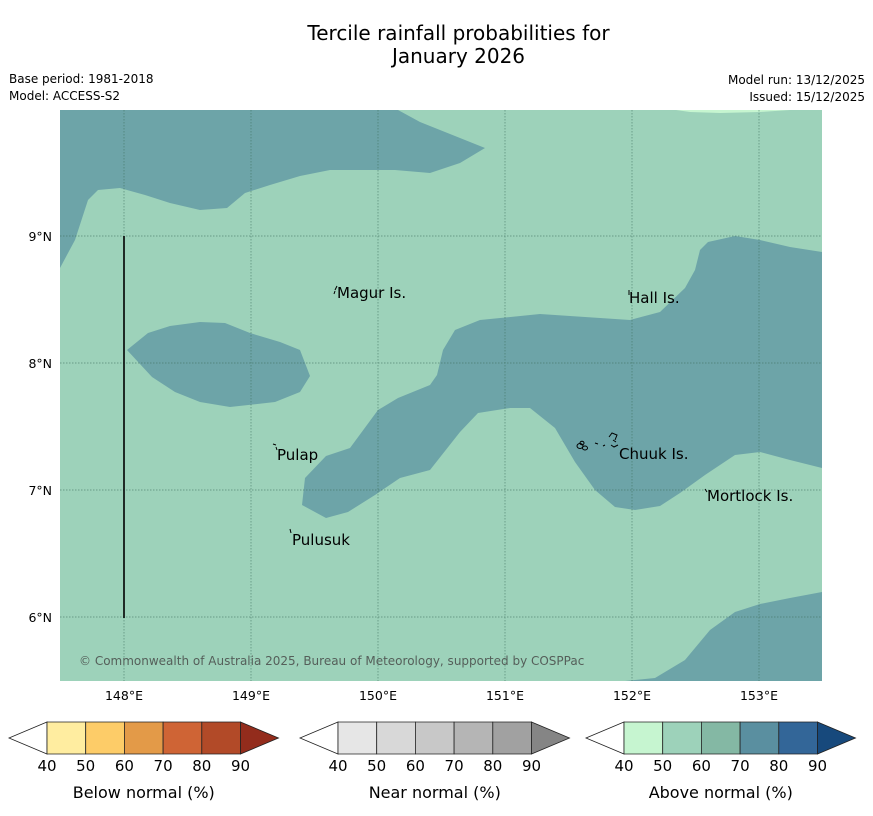  Describe the element at coordinates (458, 56) in the screenshot. I see `title-line-2: January 2026` at that location.